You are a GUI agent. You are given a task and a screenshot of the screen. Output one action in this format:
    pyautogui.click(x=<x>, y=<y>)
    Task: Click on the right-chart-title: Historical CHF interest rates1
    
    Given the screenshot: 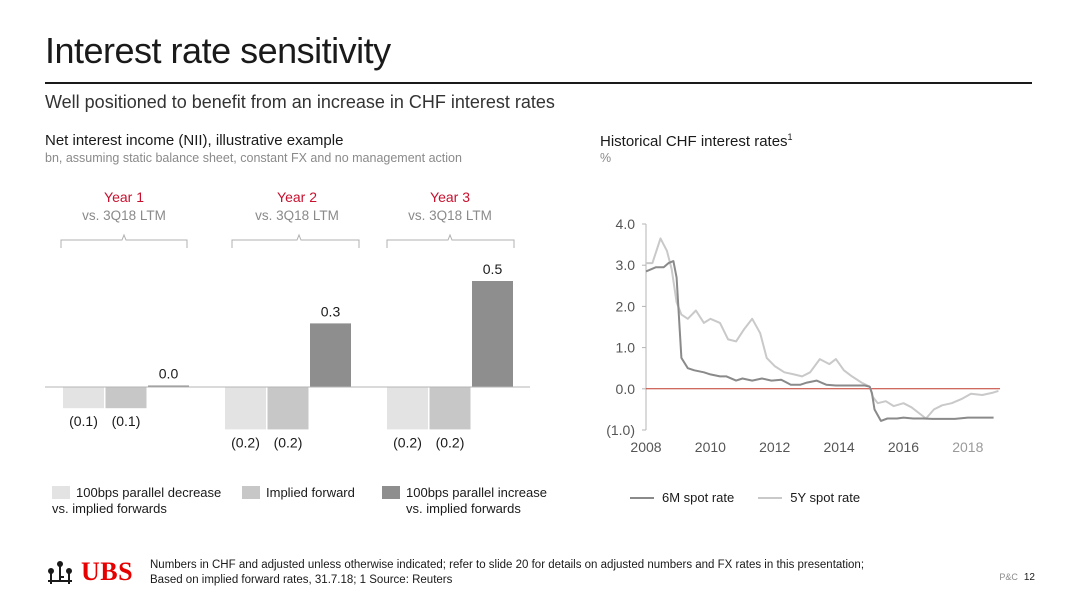 What is the action you would take?
    pyautogui.click(x=696, y=141)
    